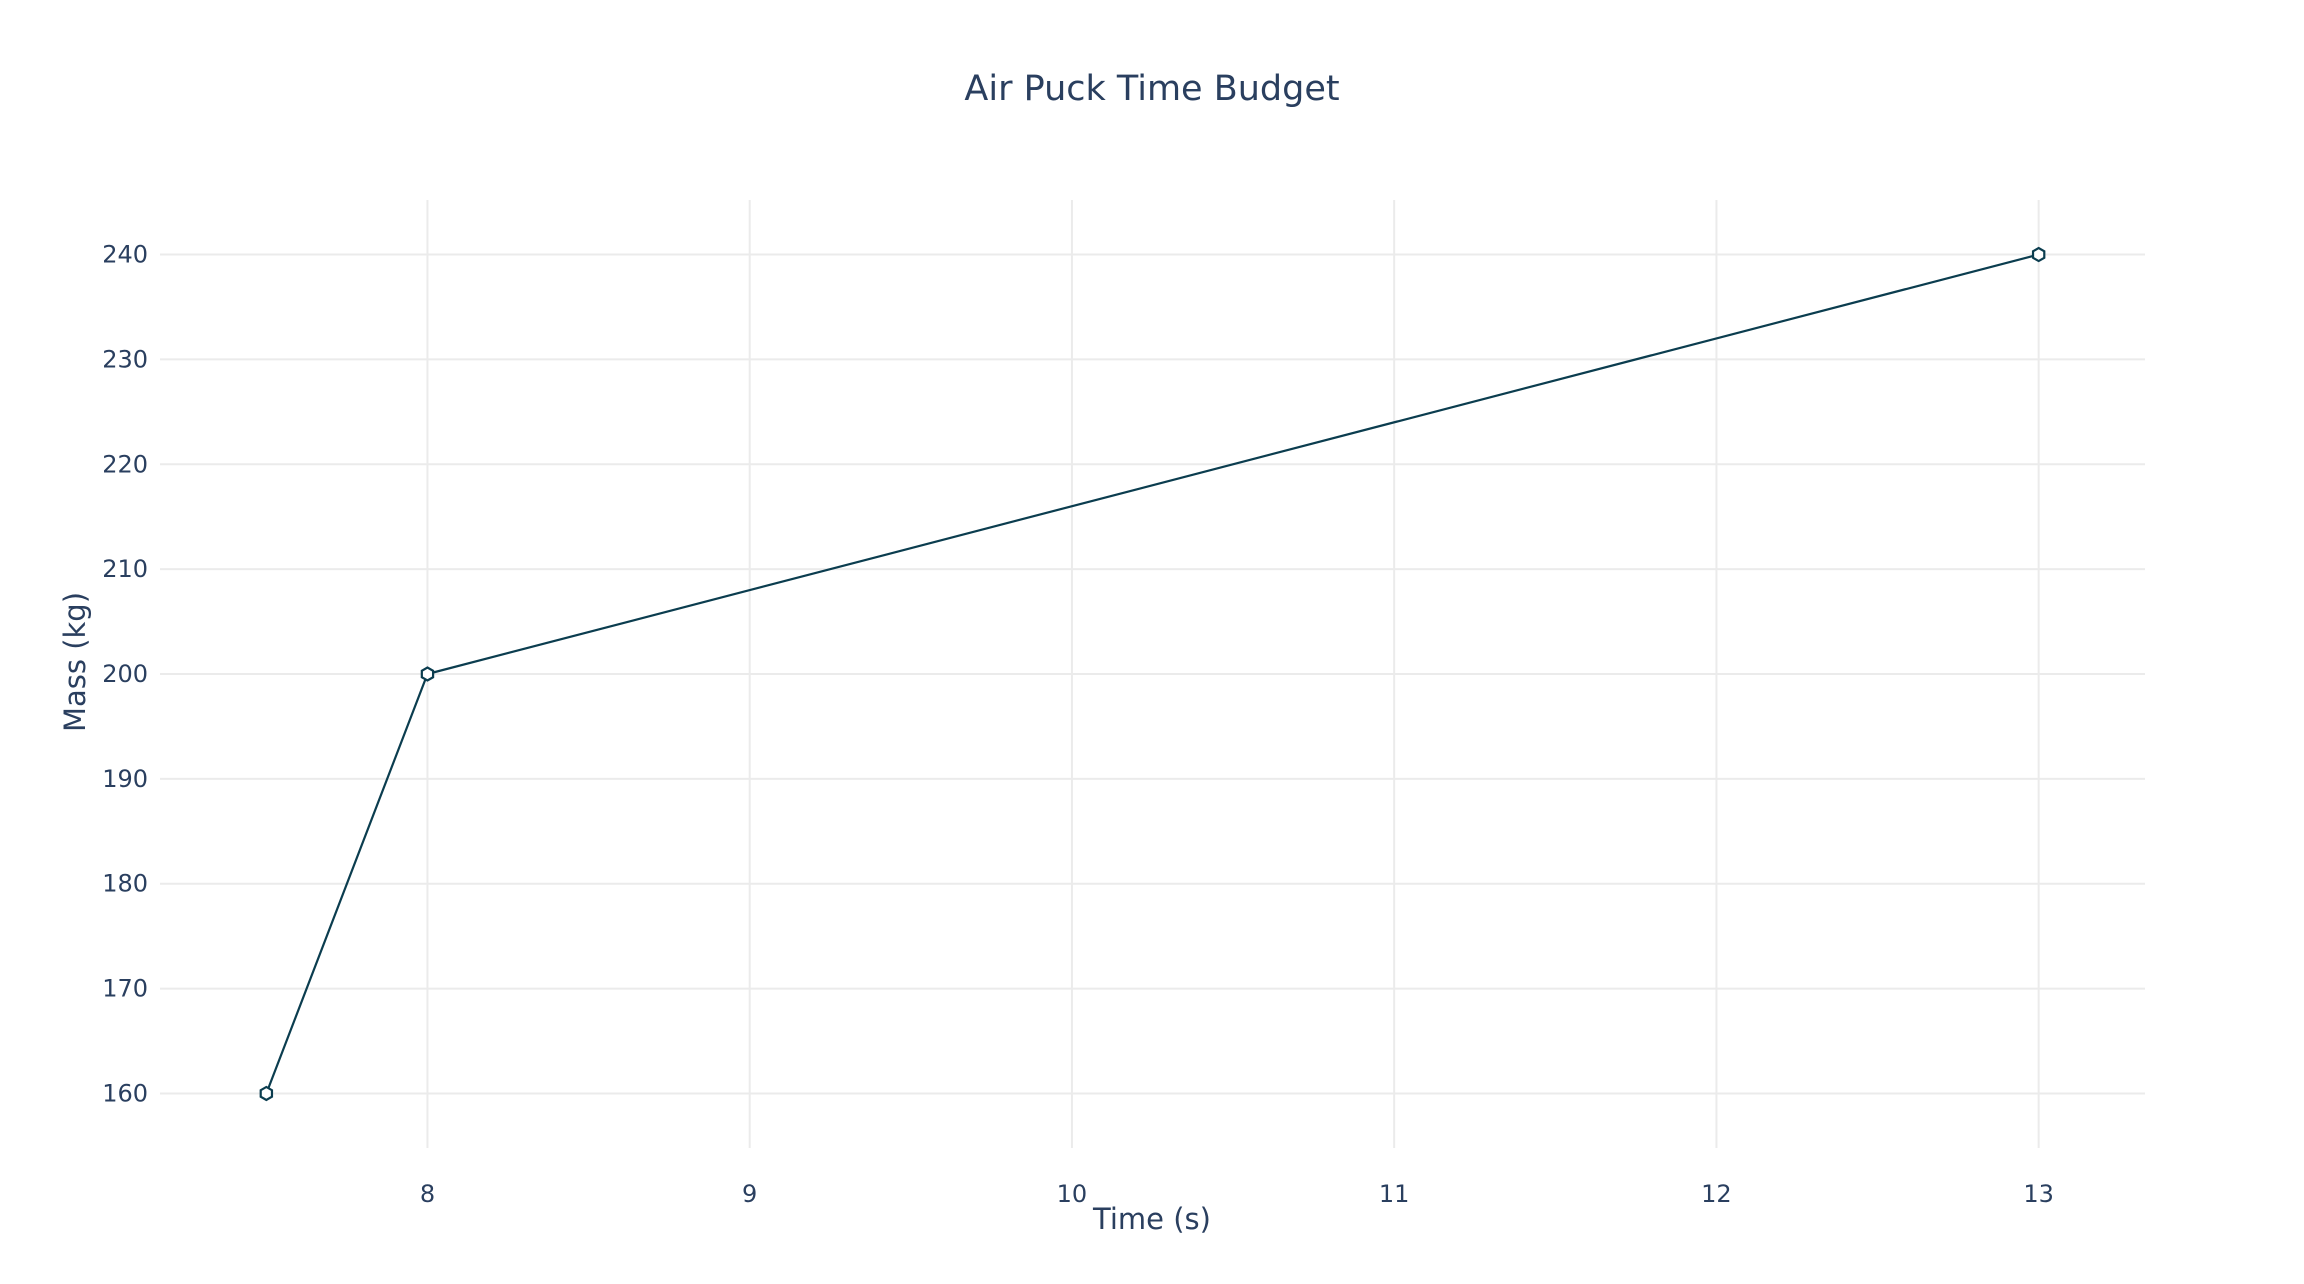 The height and width of the screenshot is (1284, 2304). What do you see at coordinates (125, 569) in the screenshot?
I see `y-tick-label: 210` at bounding box center [125, 569].